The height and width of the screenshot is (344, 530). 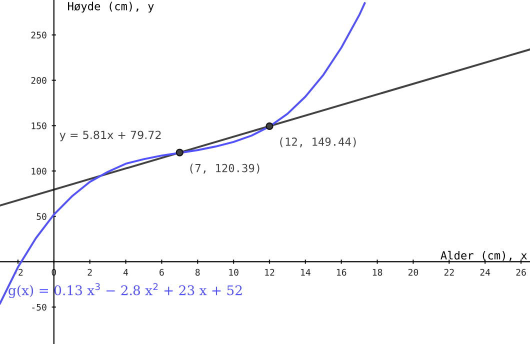 What do you see at coordinates (38, 80) in the screenshot?
I see `y-tick-label: 200` at bounding box center [38, 80].